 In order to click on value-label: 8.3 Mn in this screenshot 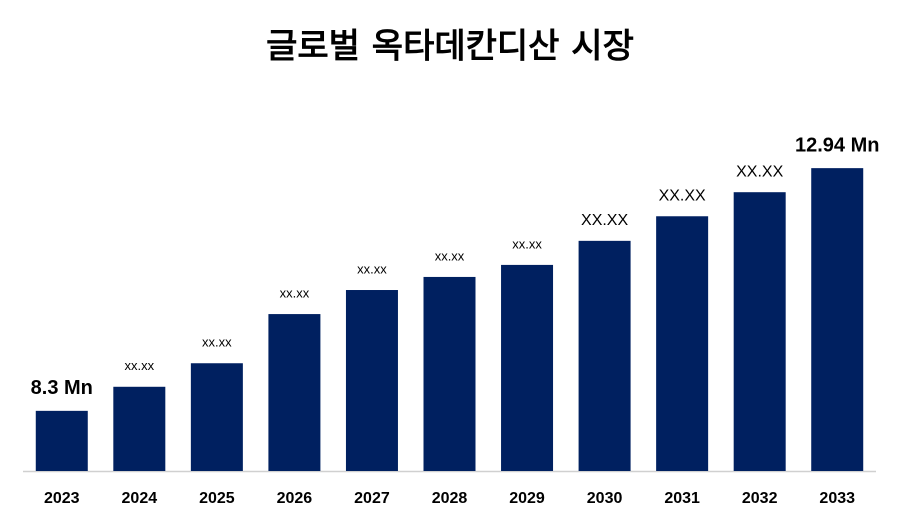, I will do `click(62, 388)`.